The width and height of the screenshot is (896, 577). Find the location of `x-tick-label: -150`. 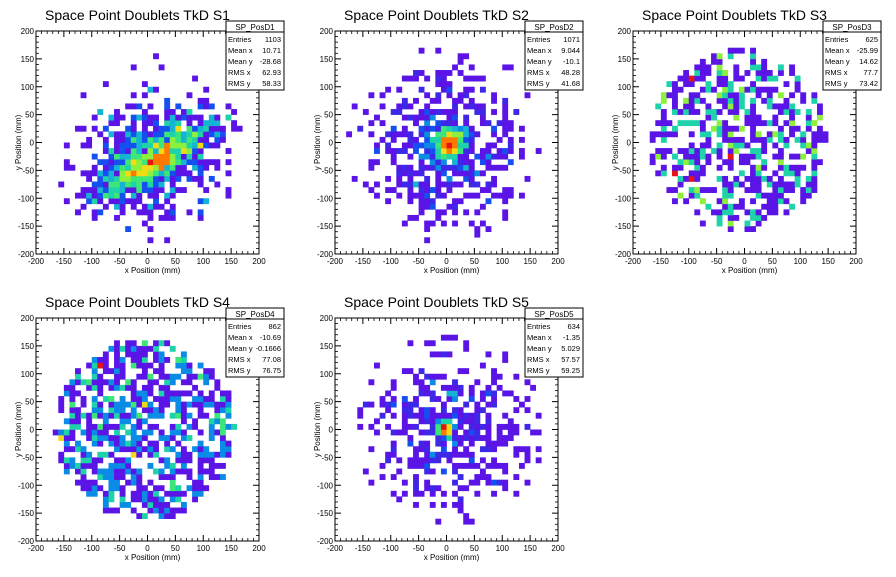

x-tick-label: -150 is located at coordinates (363, 548).